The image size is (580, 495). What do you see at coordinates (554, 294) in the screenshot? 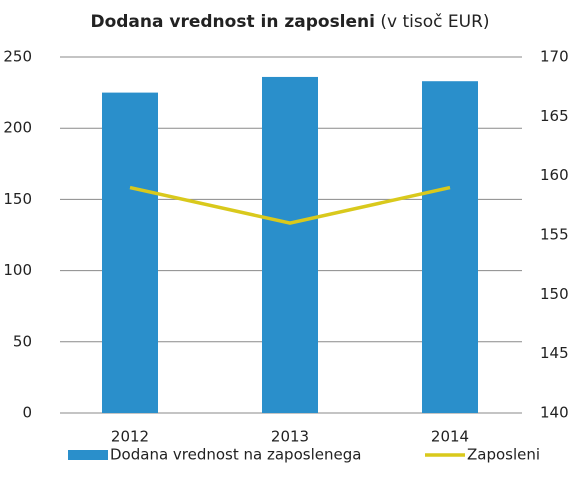
I see `y2-tick-label: 150` at bounding box center [554, 294].